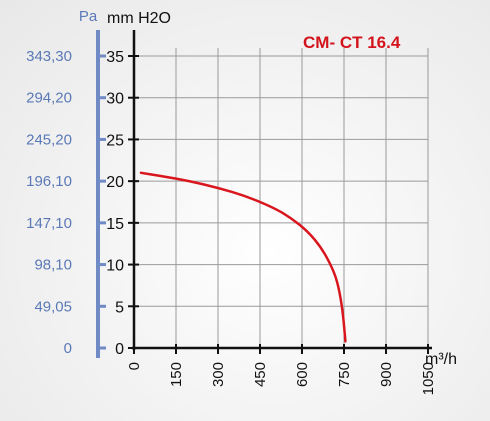 The height and width of the screenshot is (421, 490). What do you see at coordinates (49, 223) in the screenshot?
I see `pa-tick-label: 147,10` at bounding box center [49, 223].